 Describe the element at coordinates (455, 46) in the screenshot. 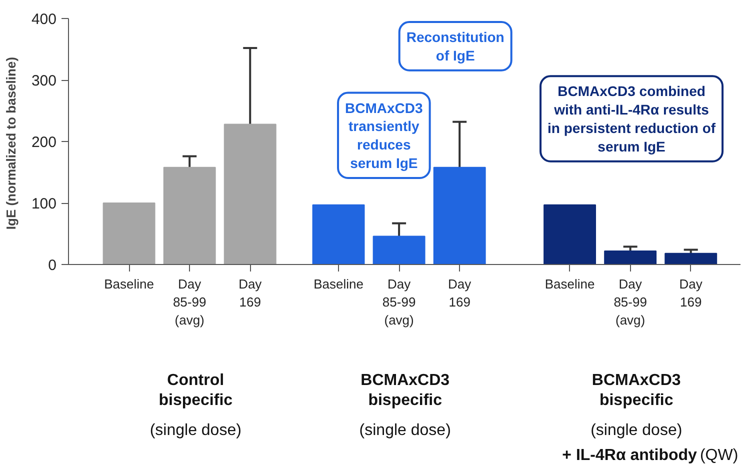

I see `annotation: Reconstitution of IgE` at that location.